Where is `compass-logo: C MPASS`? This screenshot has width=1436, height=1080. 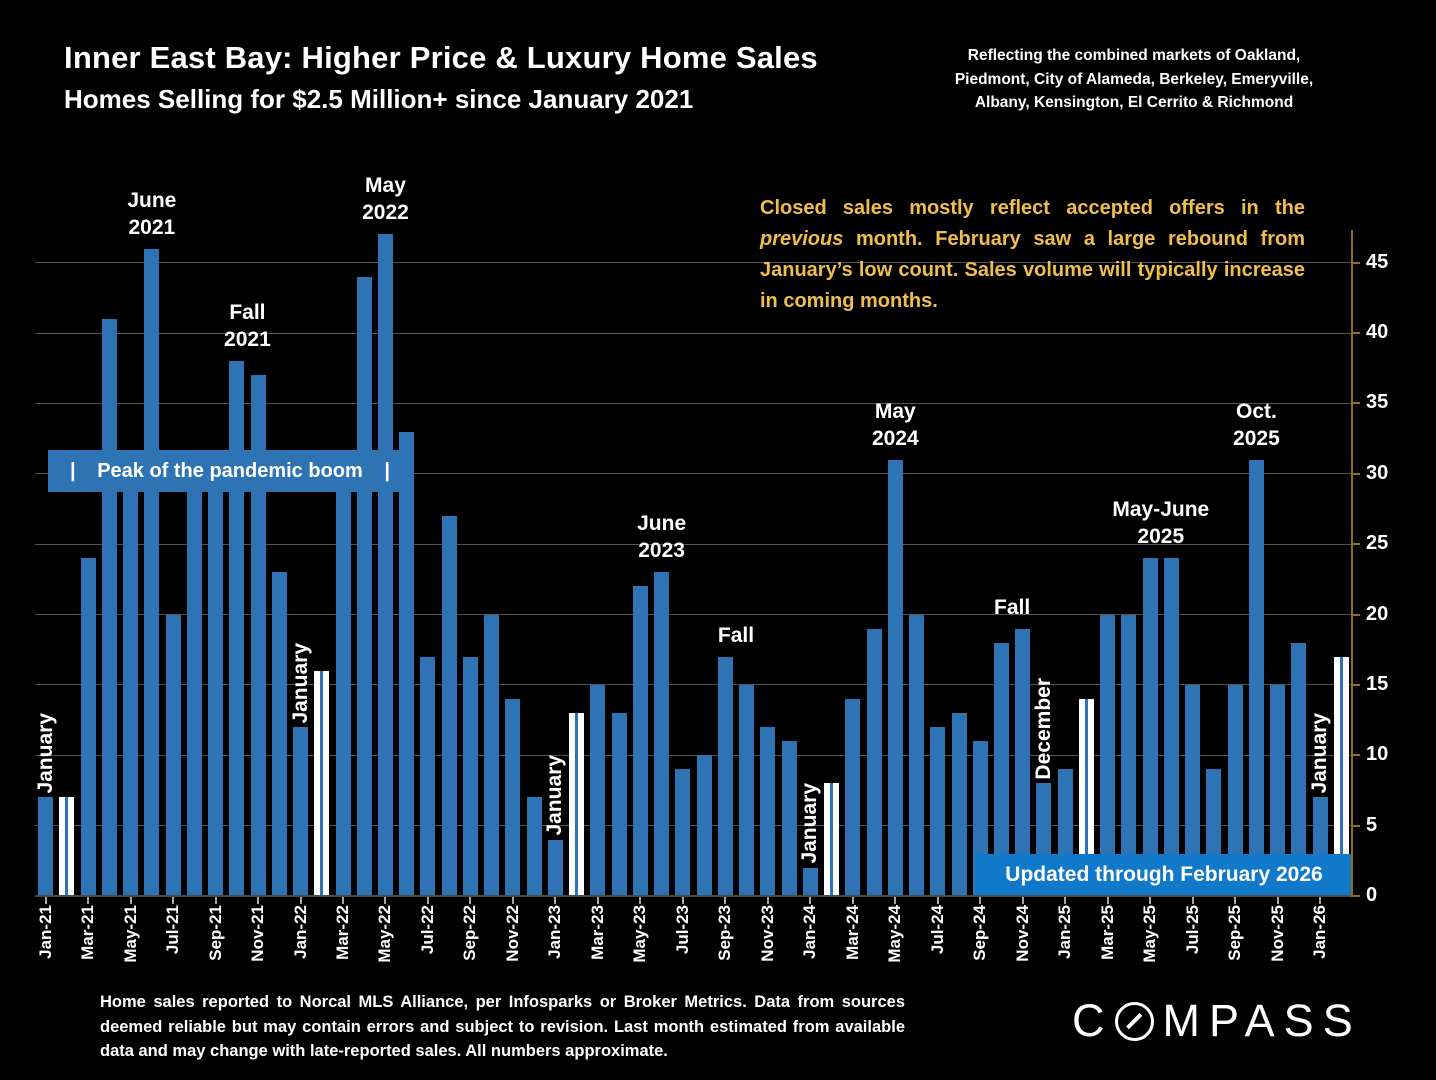 compass-logo: C MPASS is located at coordinates (1217, 1021).